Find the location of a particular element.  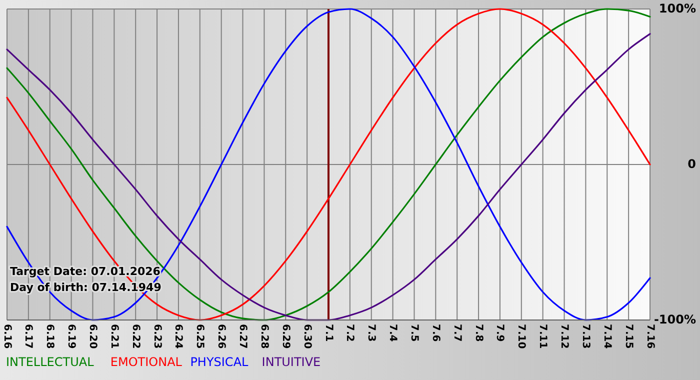

x-tick-label: 6.17 is located at coordinates (28, 336).